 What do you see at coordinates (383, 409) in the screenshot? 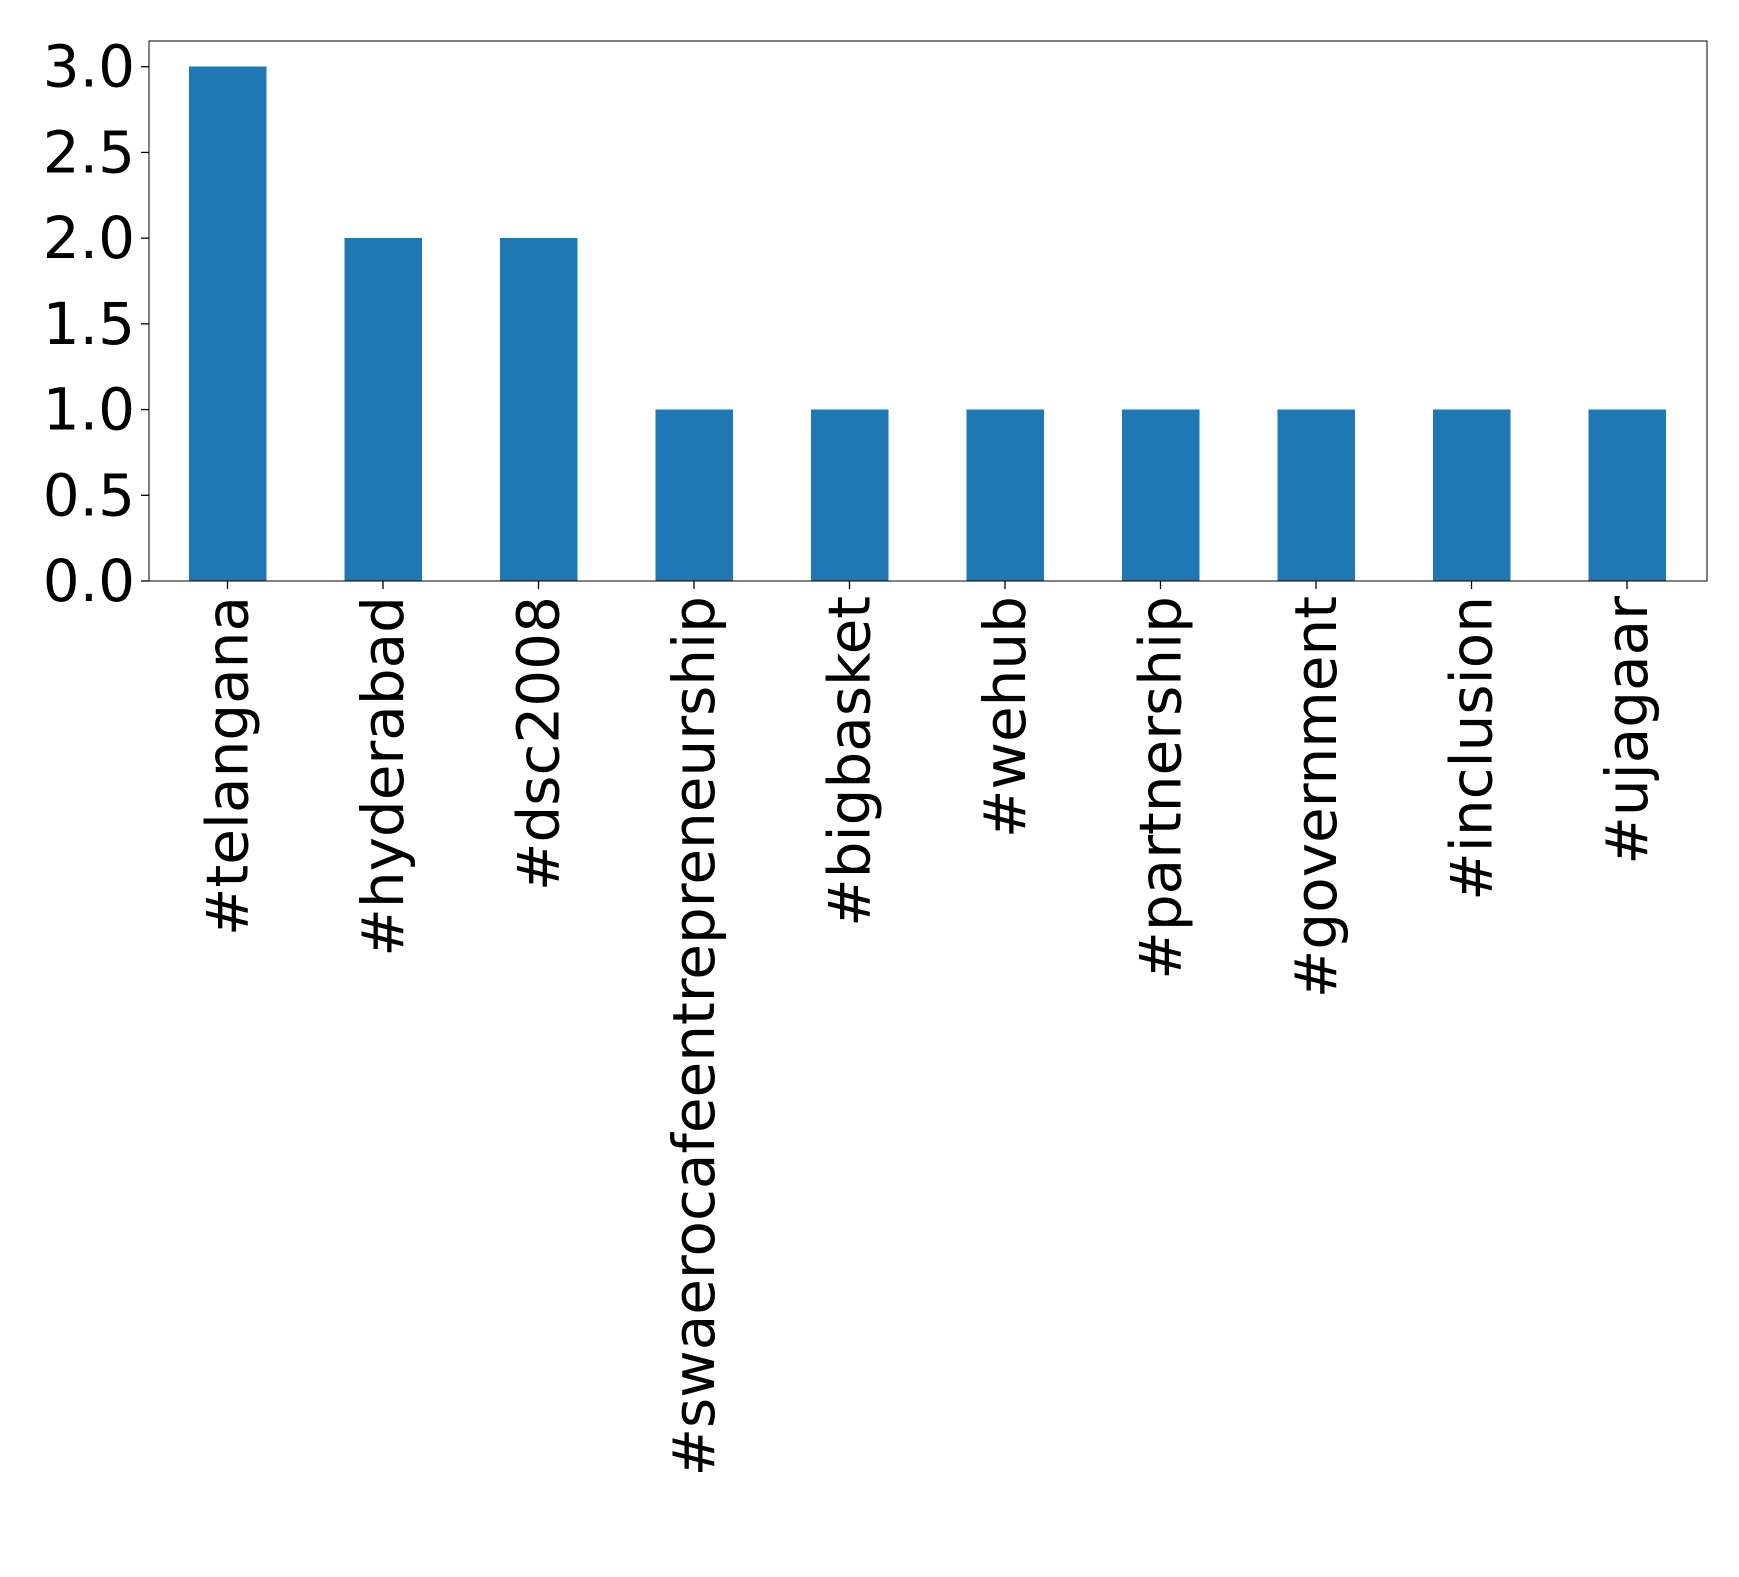
I see `bar-hyderabad` at bounding box center [383, 409].